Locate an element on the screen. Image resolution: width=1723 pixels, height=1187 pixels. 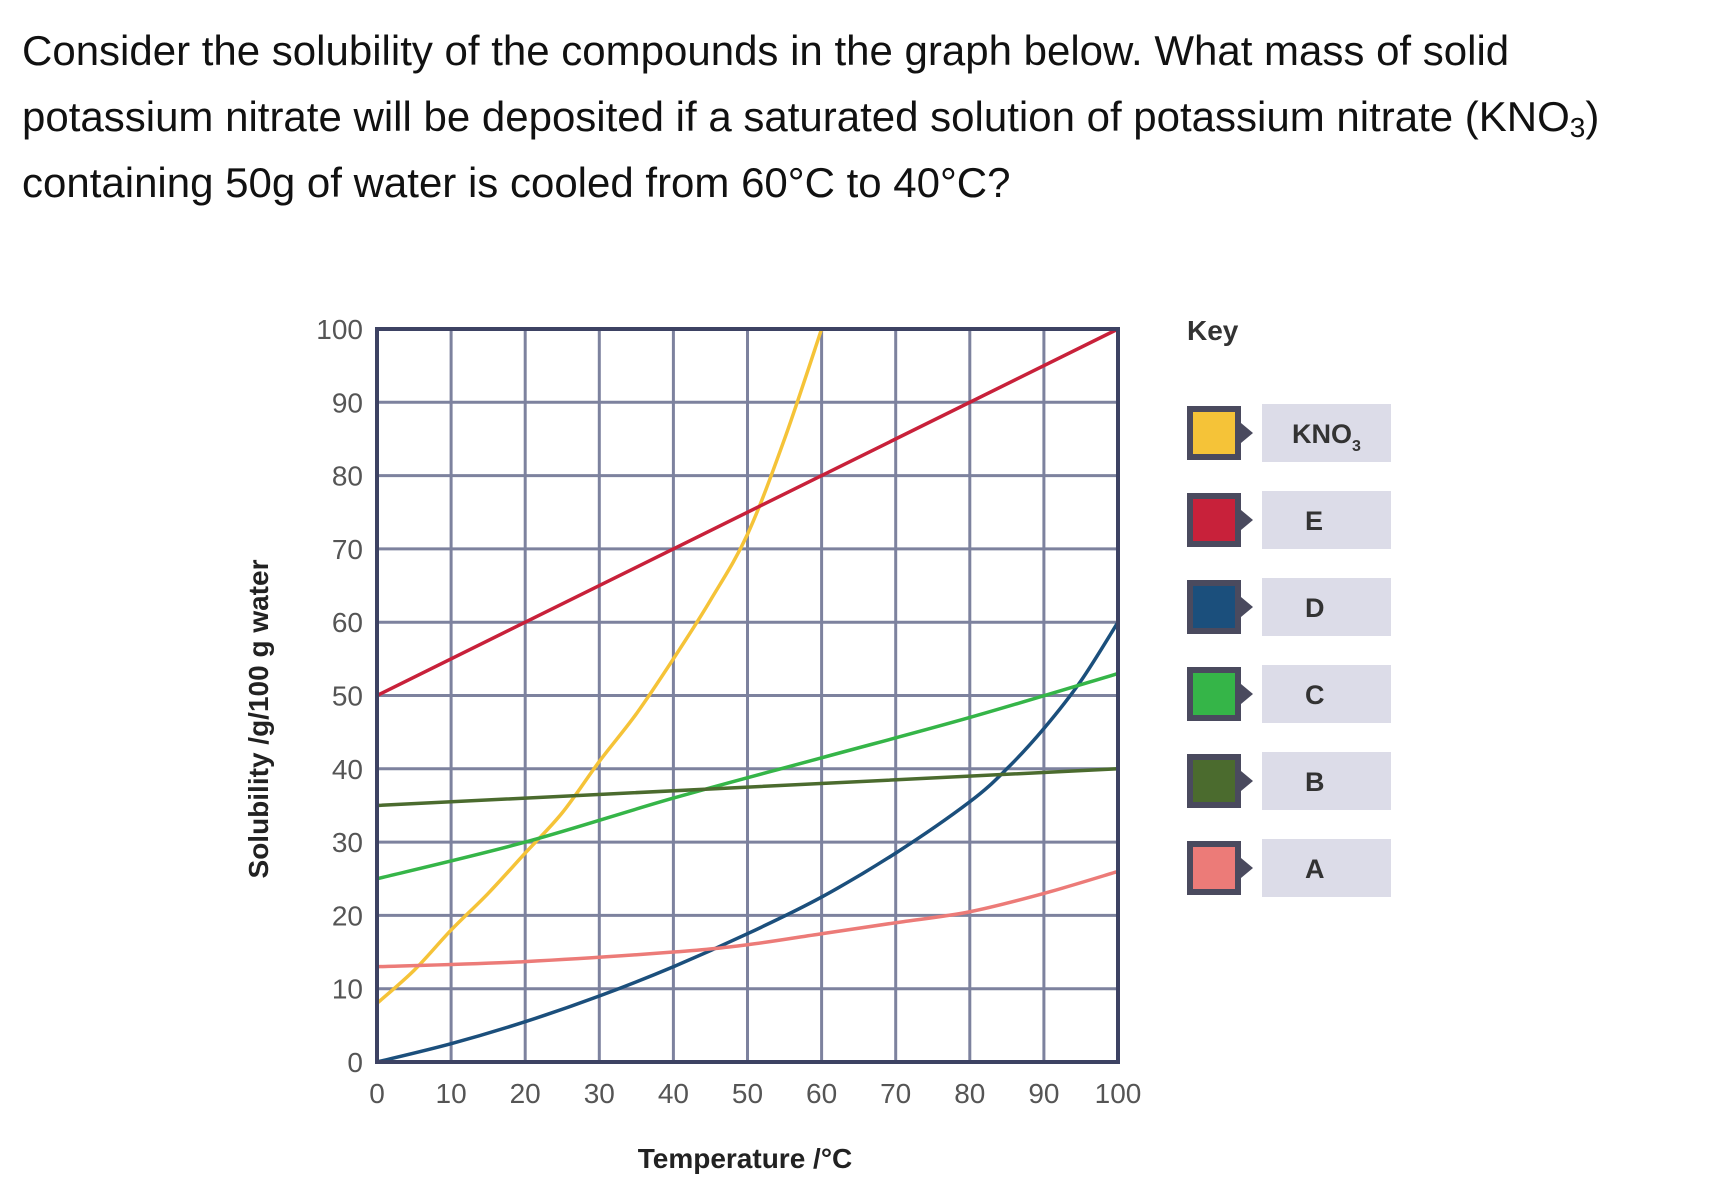
legend-swatch-kno3 is located at coordinates (1214, 433).